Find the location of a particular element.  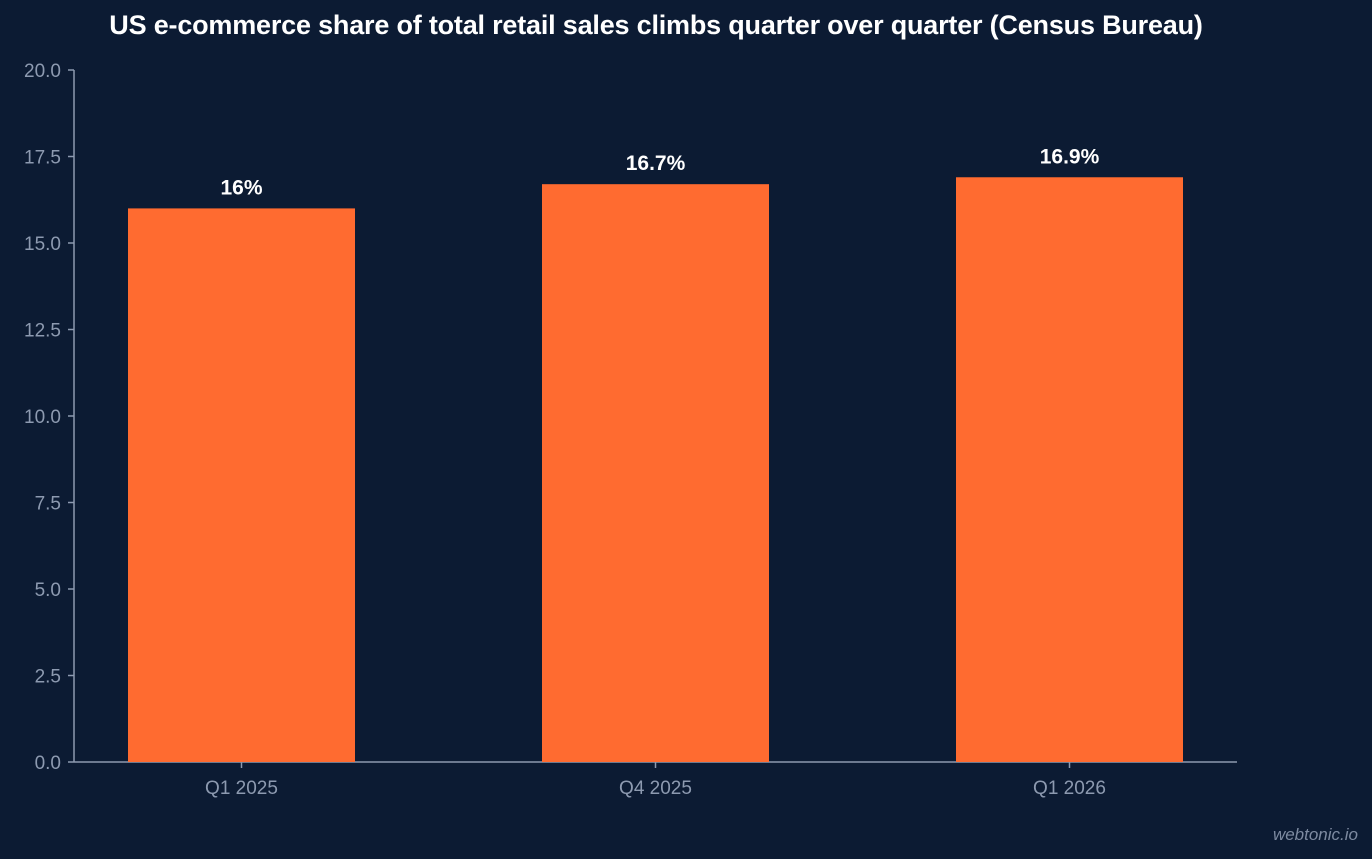

bar-value-label: 16.7% is located at coordinates (656, 163).